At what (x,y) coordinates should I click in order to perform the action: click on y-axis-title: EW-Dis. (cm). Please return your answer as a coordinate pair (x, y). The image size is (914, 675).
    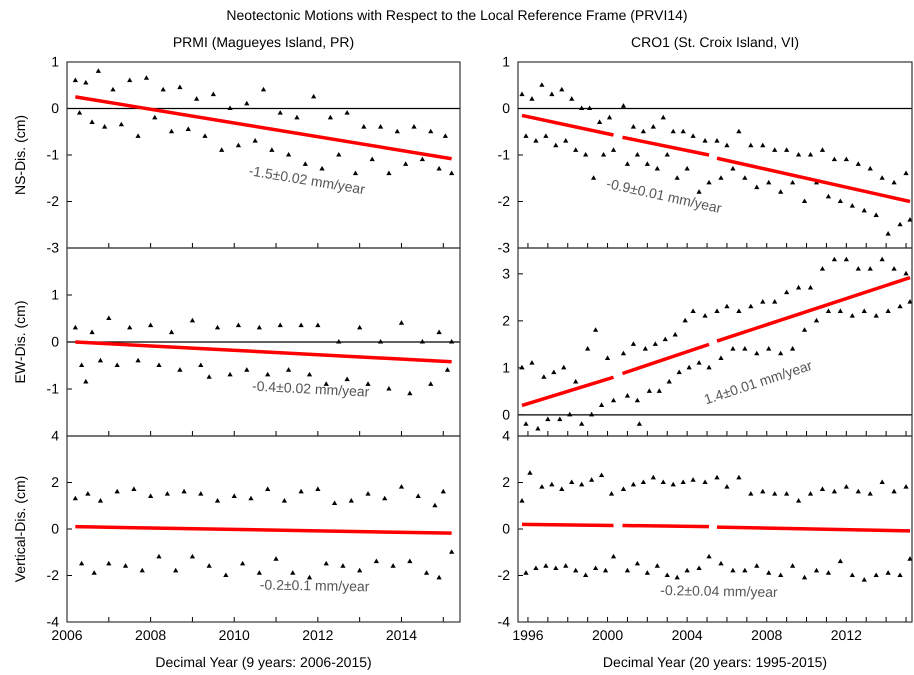
    Looking at the image, I should click on (20, 342).